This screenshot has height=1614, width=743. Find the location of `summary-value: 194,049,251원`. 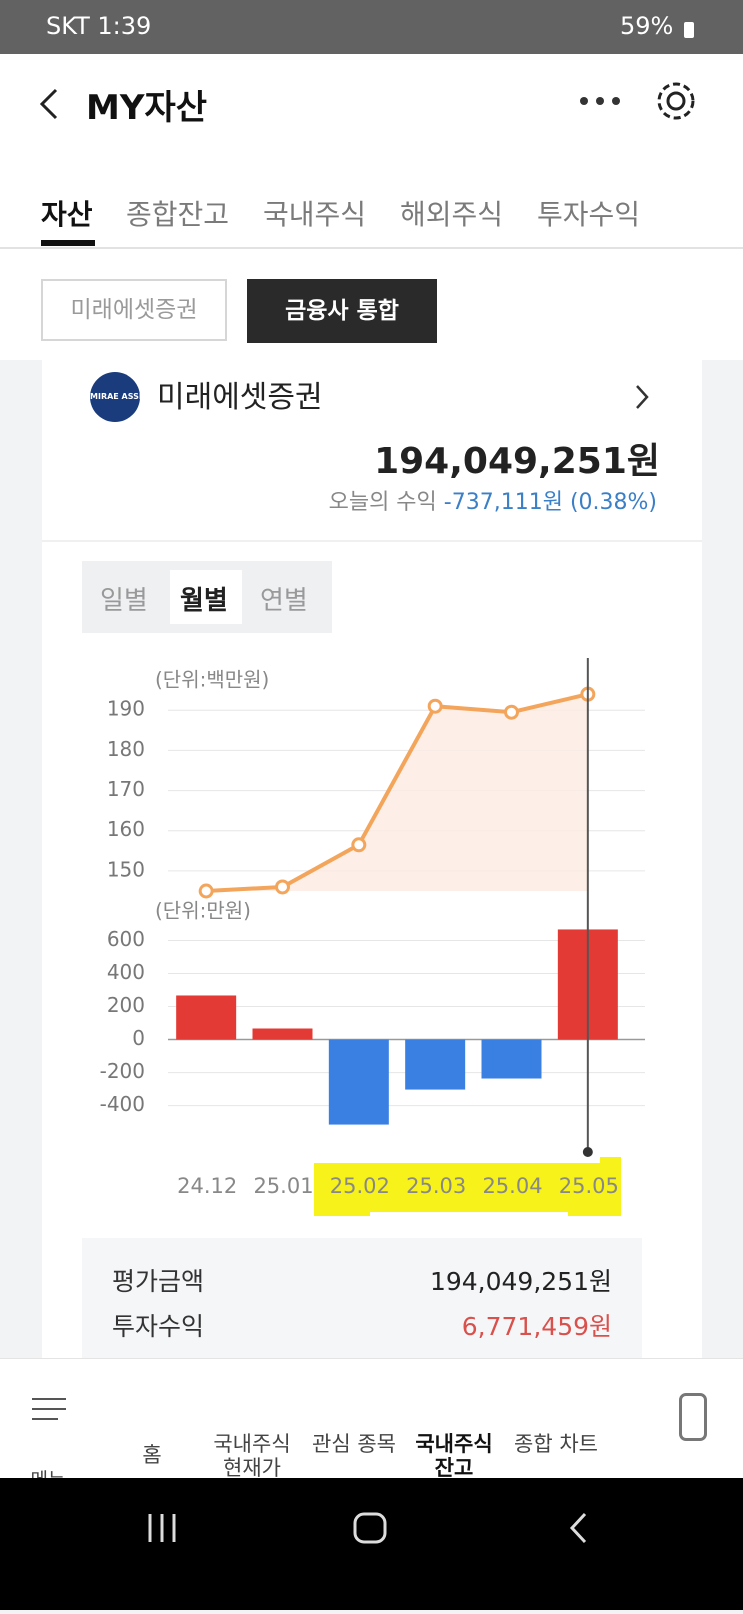

summary-value: 194,049,251원 is located at coordinates (520, 1281).